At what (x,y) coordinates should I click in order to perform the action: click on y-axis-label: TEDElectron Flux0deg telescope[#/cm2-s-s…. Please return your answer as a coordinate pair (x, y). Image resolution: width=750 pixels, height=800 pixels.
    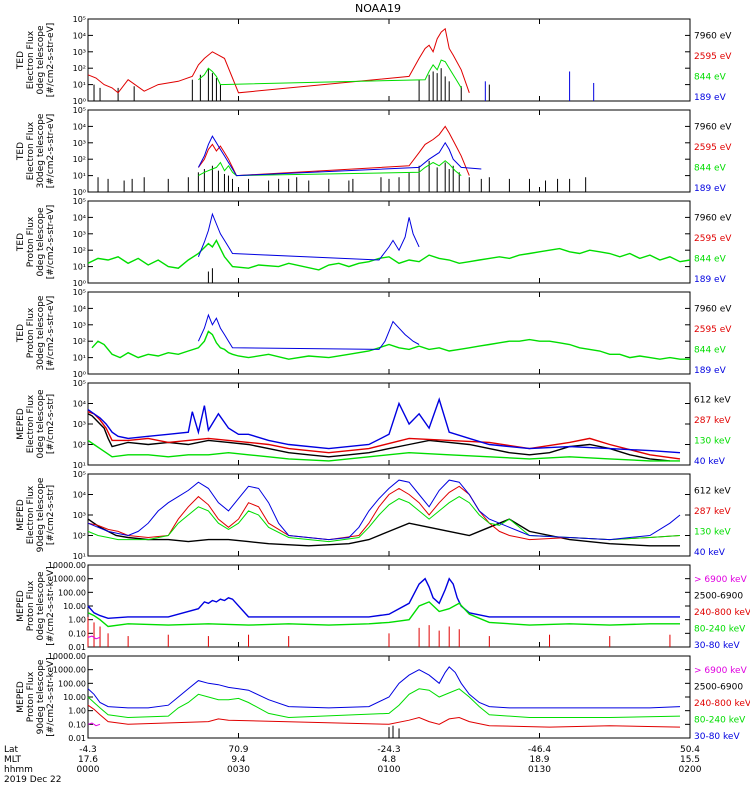
    Looking at the image, I should click on (36, 60).